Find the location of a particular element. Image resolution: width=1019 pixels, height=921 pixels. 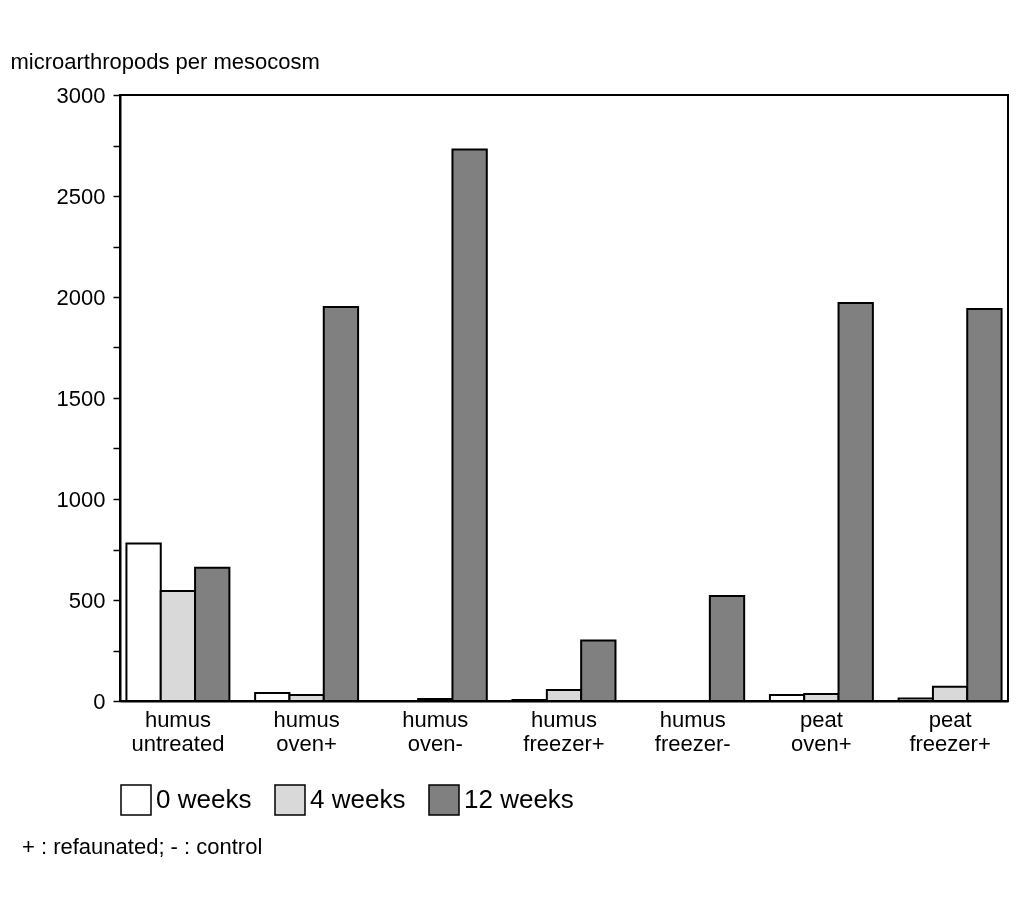

x-tick-label: peat oven+ is located at coordinates (821, 731).